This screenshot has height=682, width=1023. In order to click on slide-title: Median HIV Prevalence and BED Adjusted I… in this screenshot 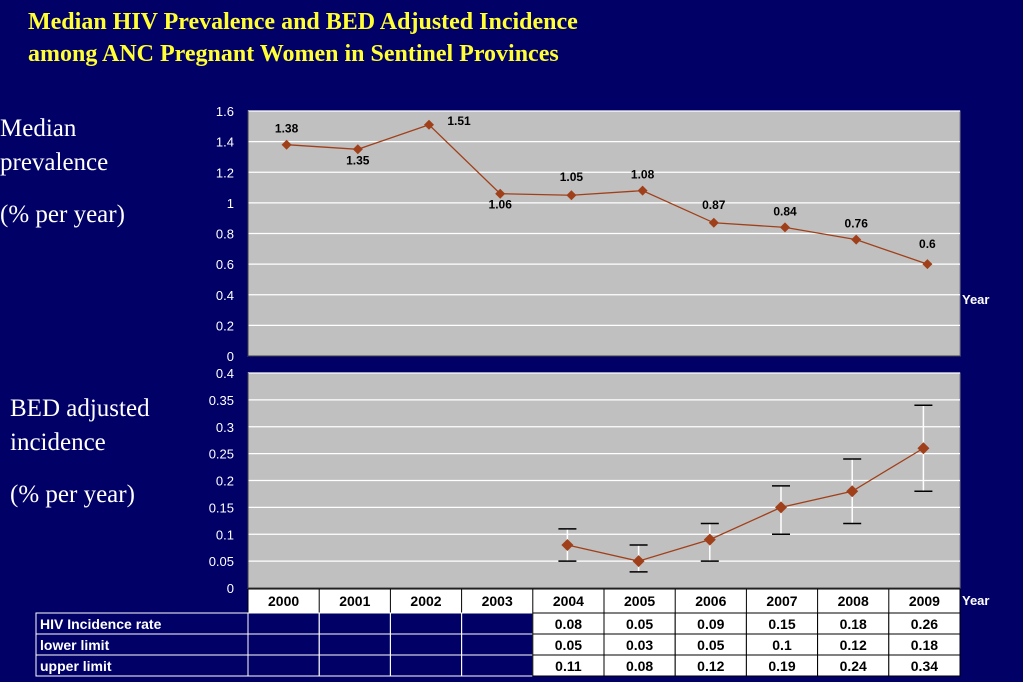, I will do `click(428, 38)`.